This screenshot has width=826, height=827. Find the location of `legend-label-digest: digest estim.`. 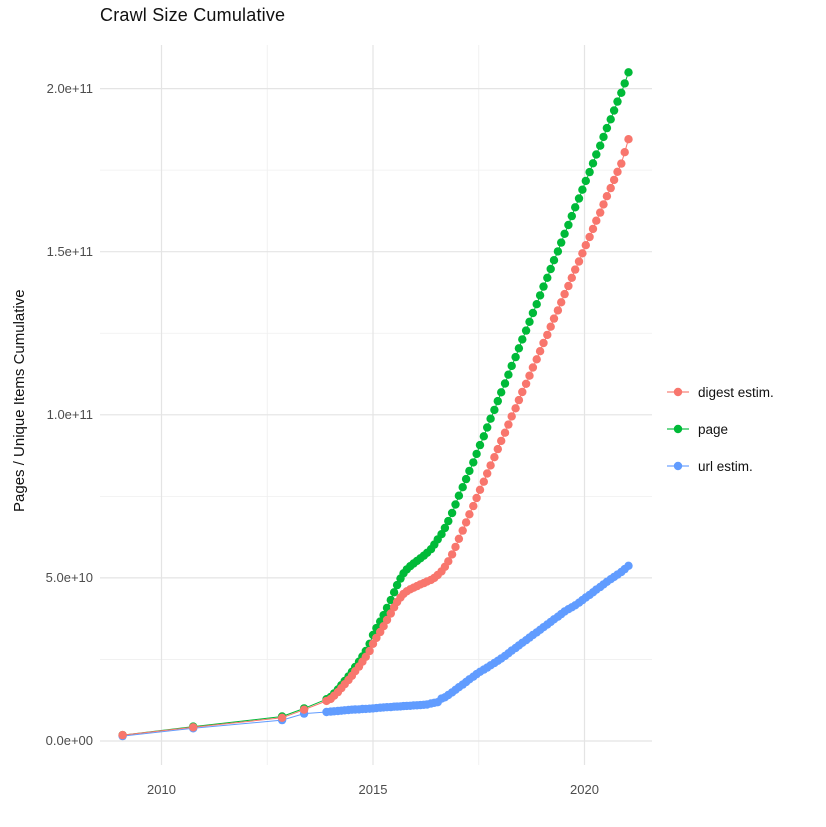

legend-label-digest: digest estim. is located at coordinates (736, 392).